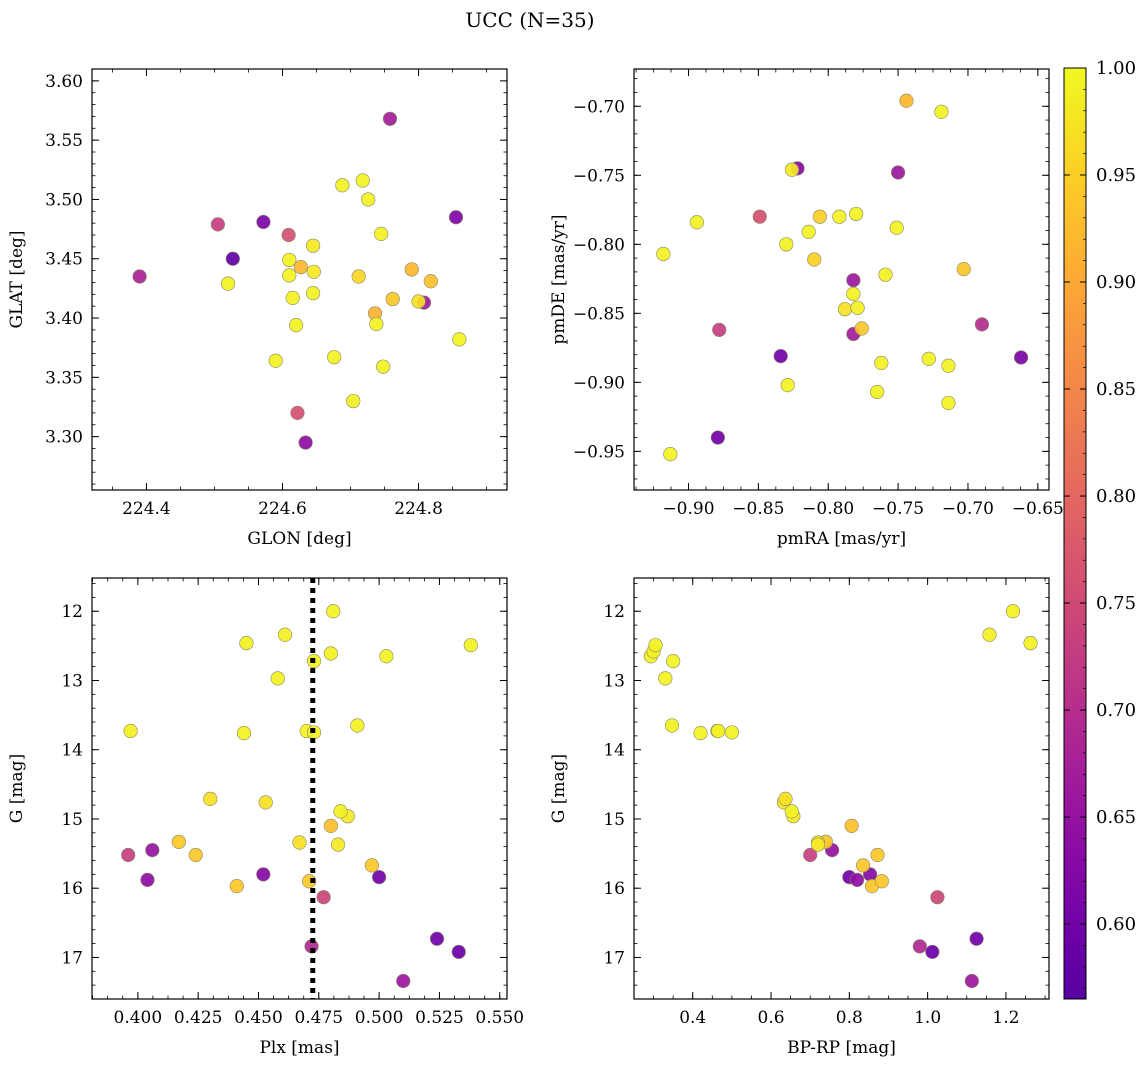 The image size is (1148, 1068). I want to click on x-tick-label: 1.0, so click(927, 1018).